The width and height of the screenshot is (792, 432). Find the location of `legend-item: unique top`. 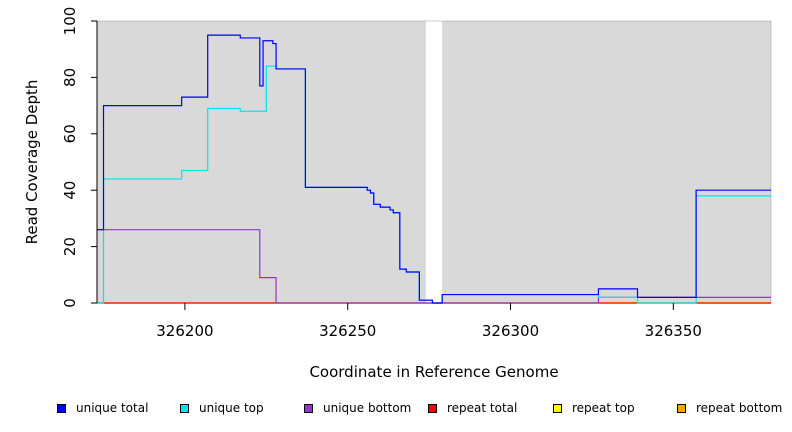

legend-item: unique top is located at coordinates (222, 408).